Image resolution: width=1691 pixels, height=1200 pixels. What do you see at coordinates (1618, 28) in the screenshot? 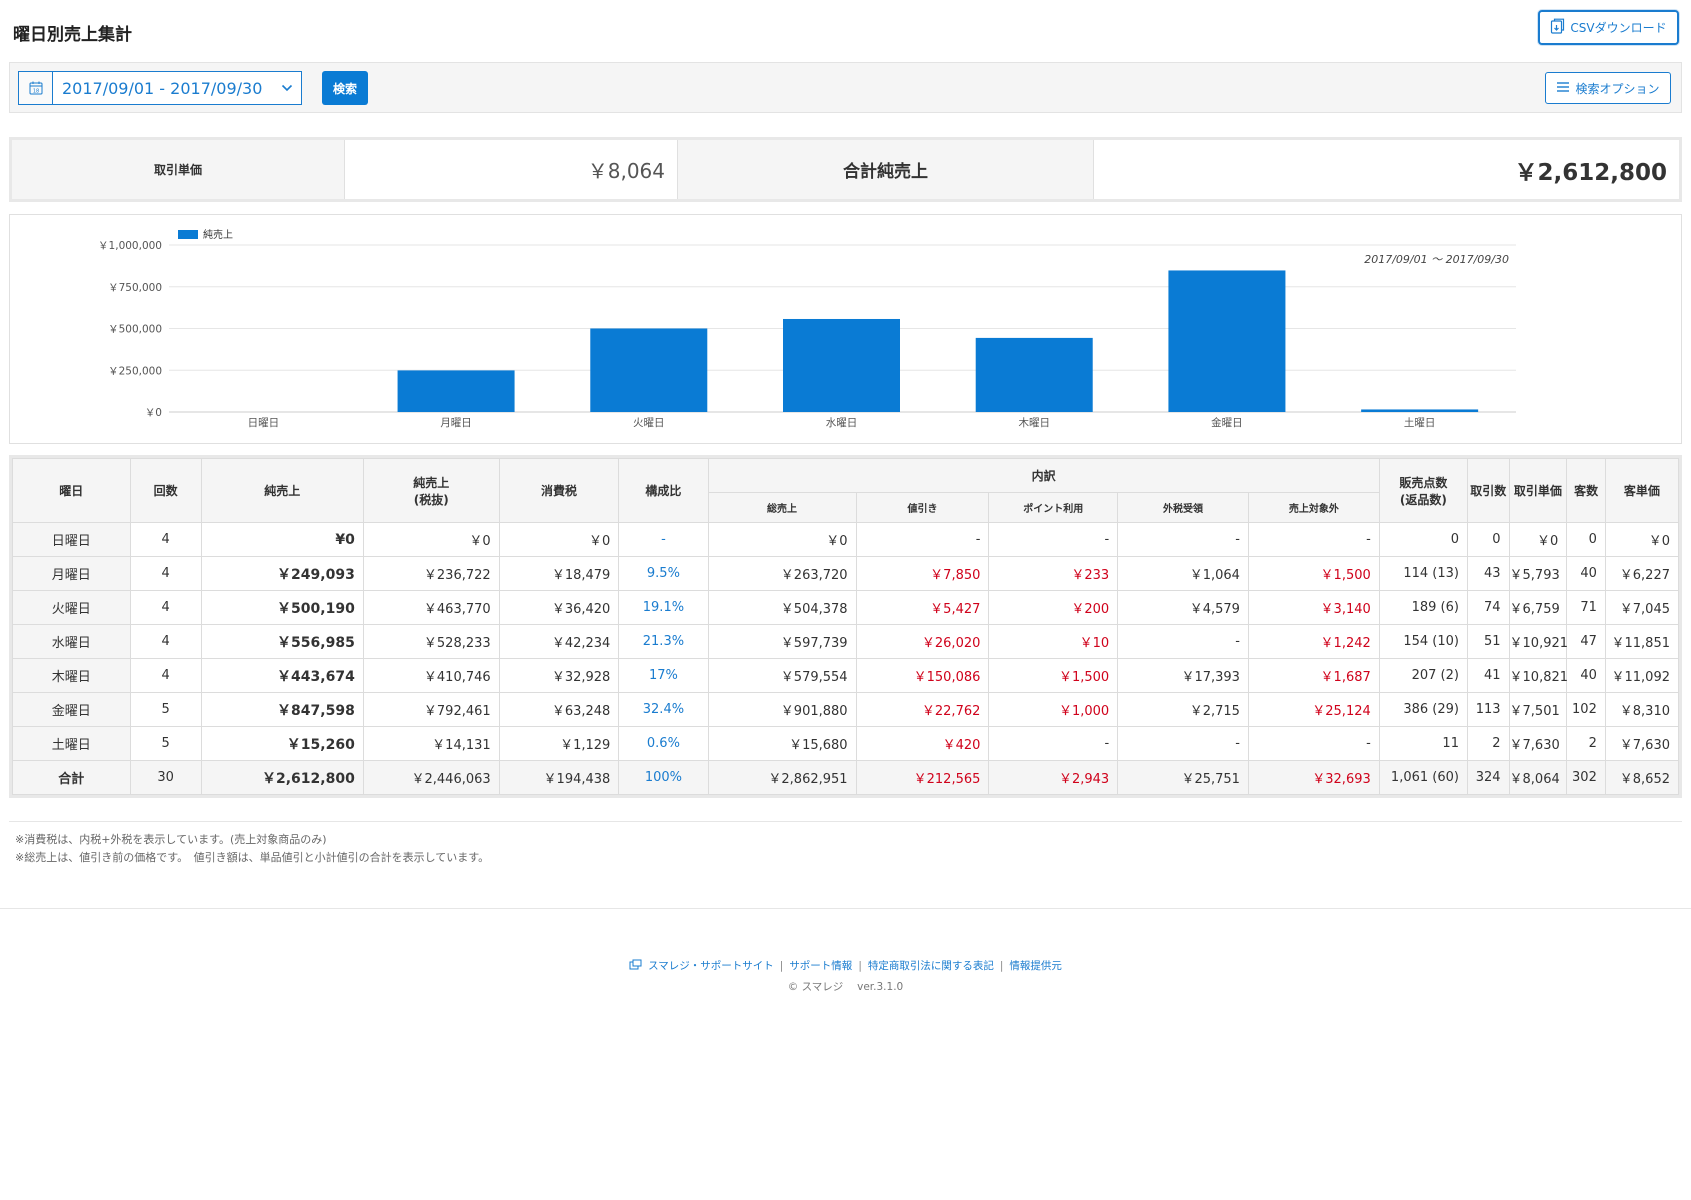
I see `csv-download-label: CSVダウンロード` at bounding box center [1618, 28].